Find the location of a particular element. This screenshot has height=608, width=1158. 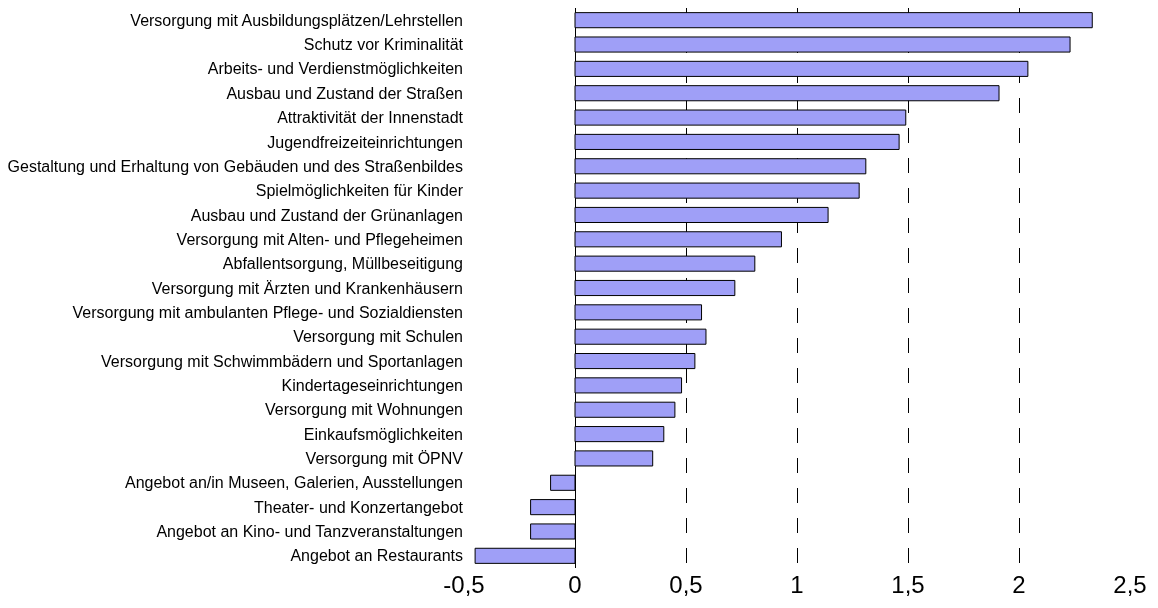

y-tick-label: Arbeits- und Verdienstmöglichkeiten is located at coordinates (335, 69).